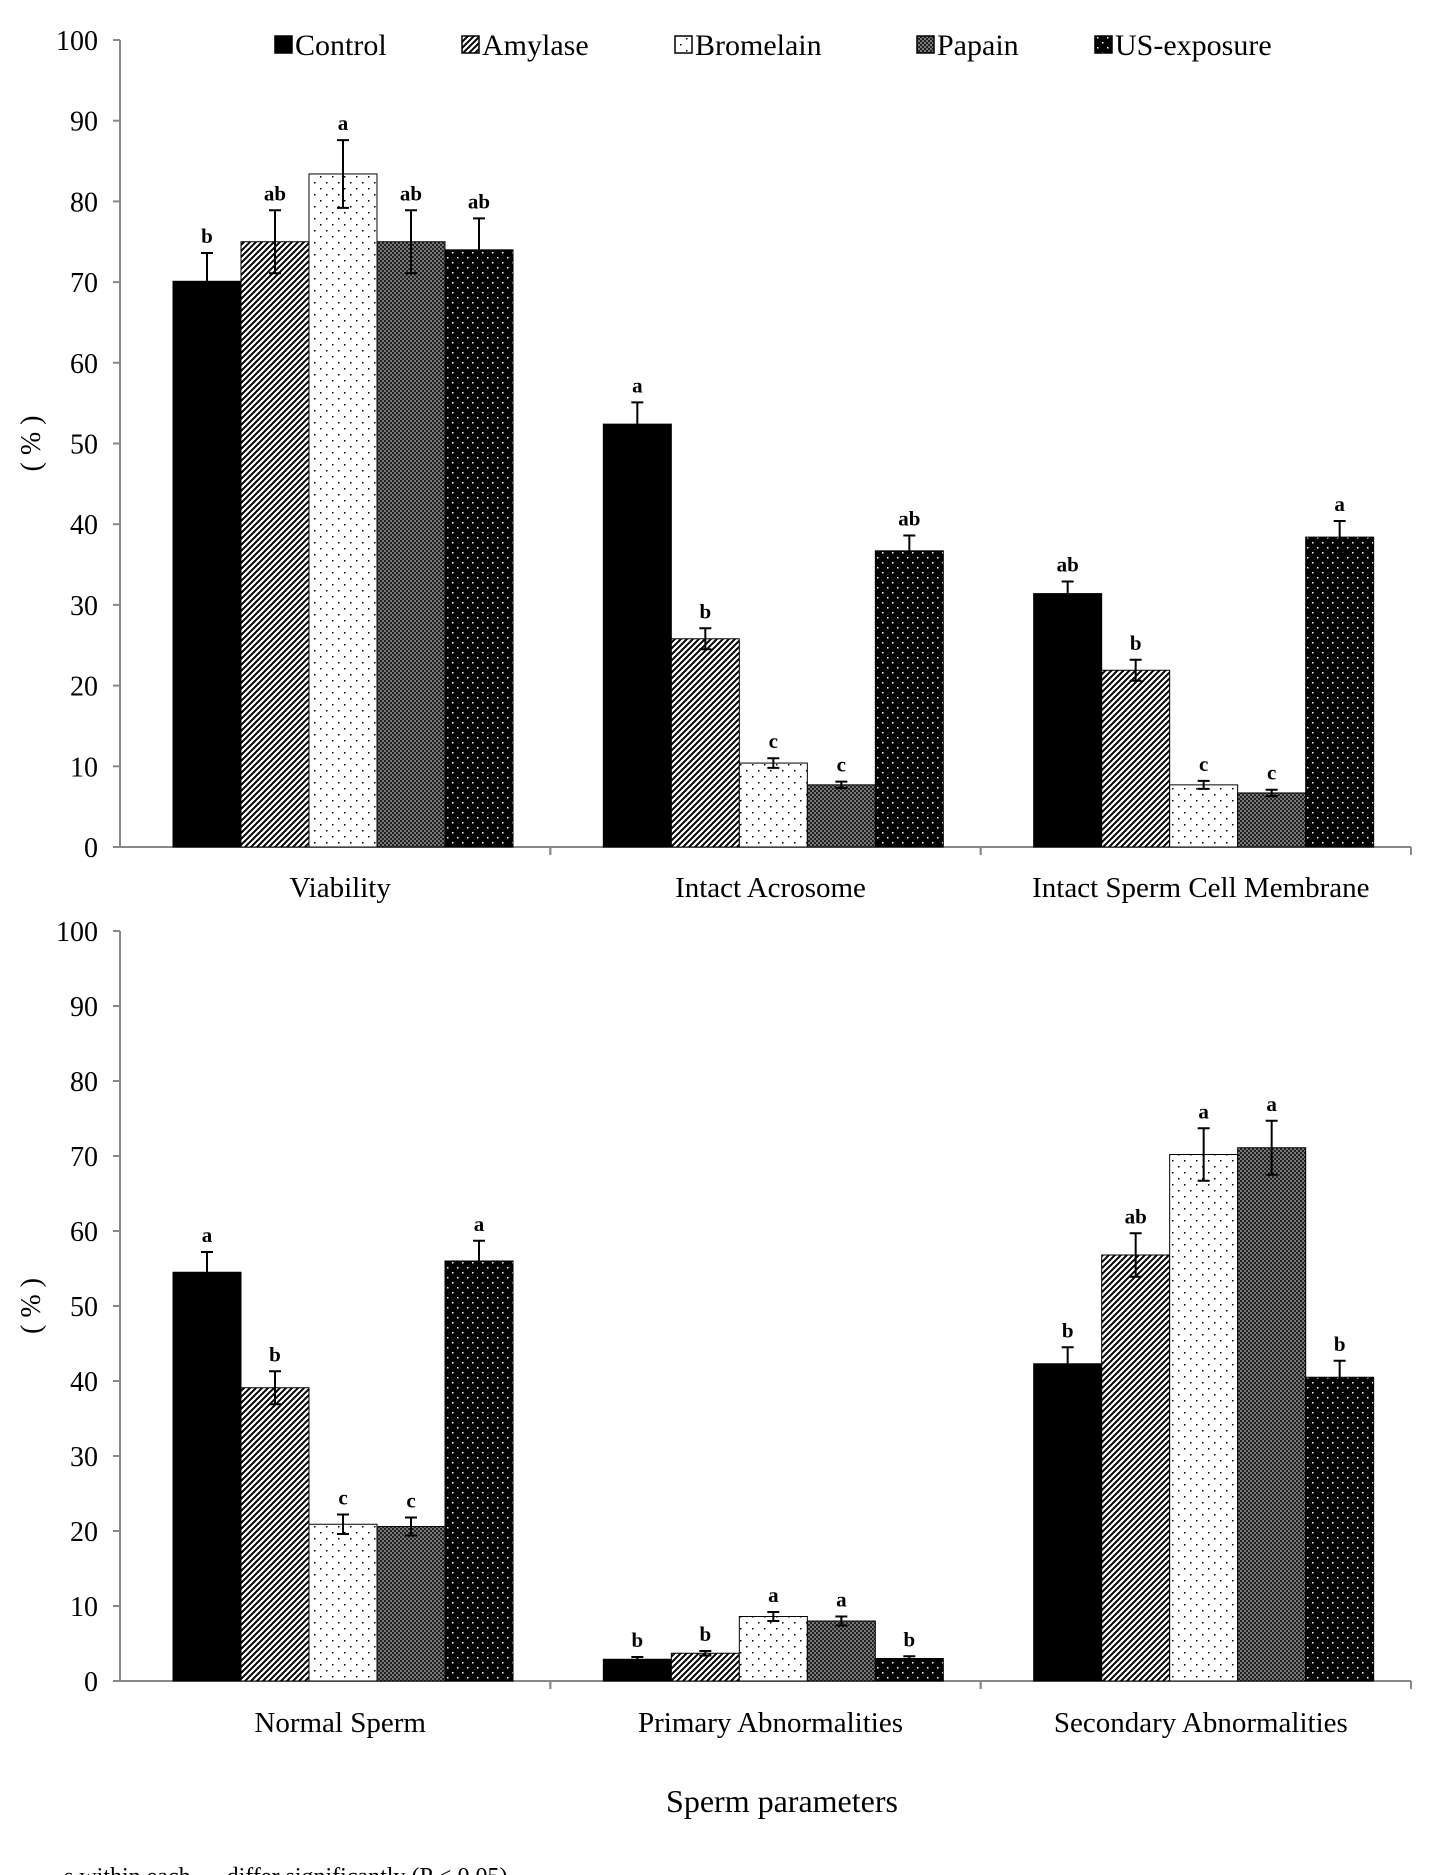 This screenshot has height=1875, width=1435. What do you see at coordinates (1193, 45) in the screenshot?
I see `legend-label: US-exposure` at bounding box center [1193, 45].